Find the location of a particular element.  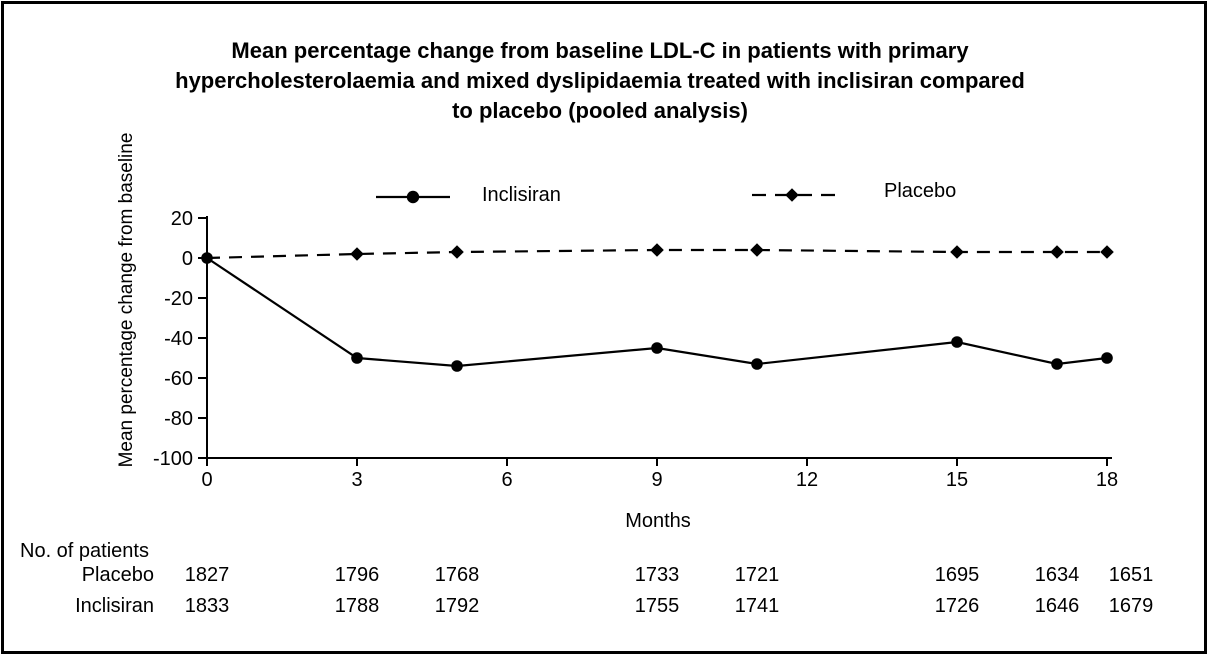

inclisiran-legend-label: Inclisiran is located at coordinates (521, 195).